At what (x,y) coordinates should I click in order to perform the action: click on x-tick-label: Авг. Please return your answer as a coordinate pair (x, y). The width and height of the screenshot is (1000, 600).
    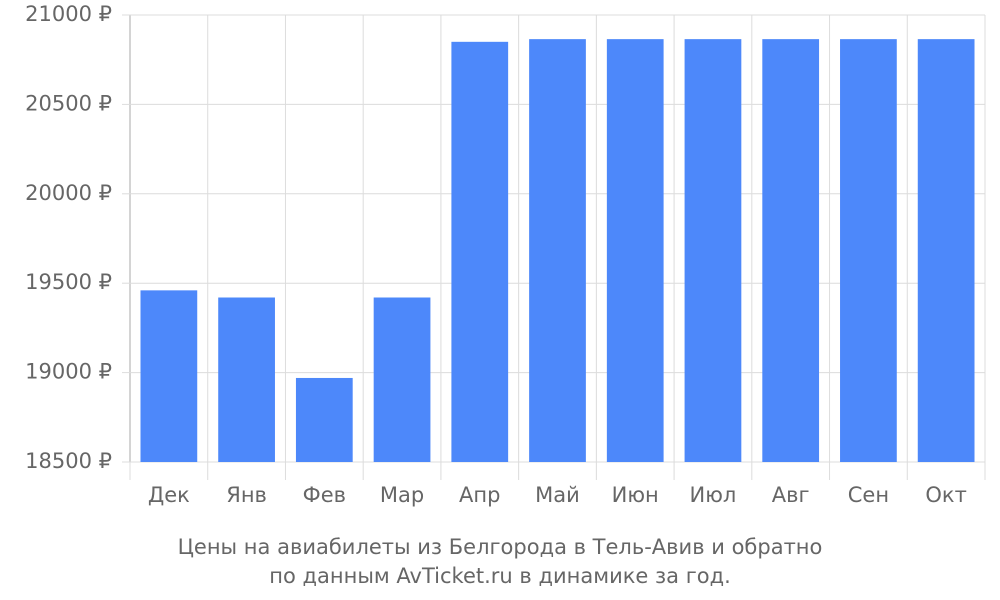
    Looking at the image, I should click on (791, 495).